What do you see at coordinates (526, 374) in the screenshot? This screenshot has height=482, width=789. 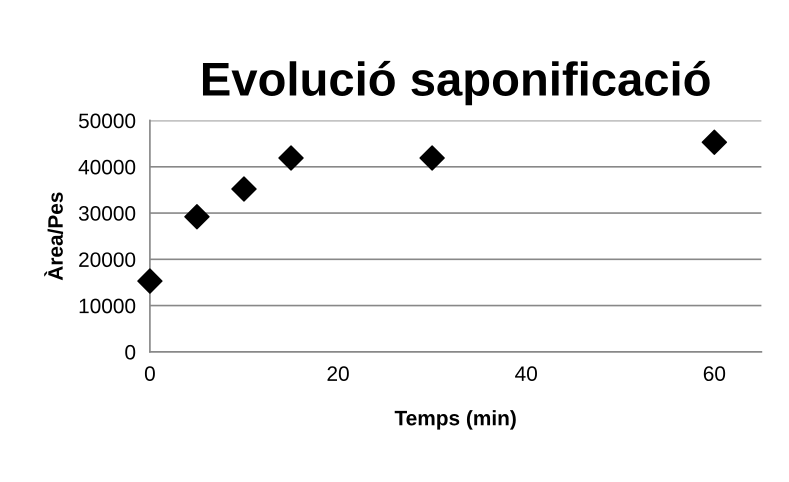 I see `x-tick-label: 40` at bounding box center [526, 374].